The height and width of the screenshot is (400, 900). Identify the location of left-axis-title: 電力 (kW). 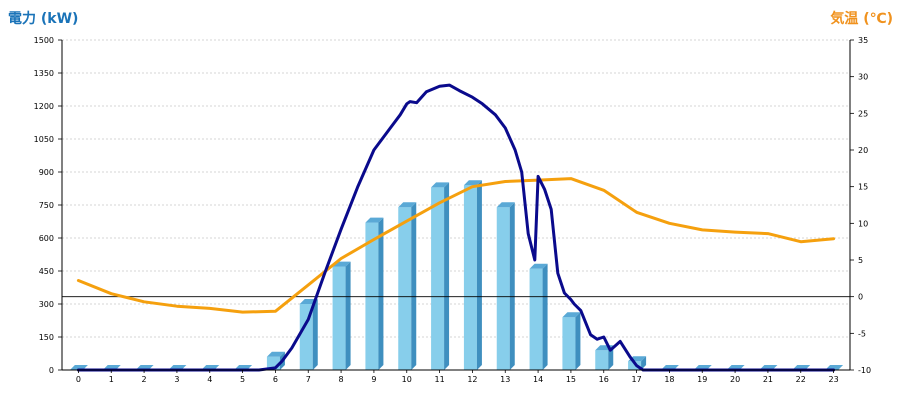
(43, 18).